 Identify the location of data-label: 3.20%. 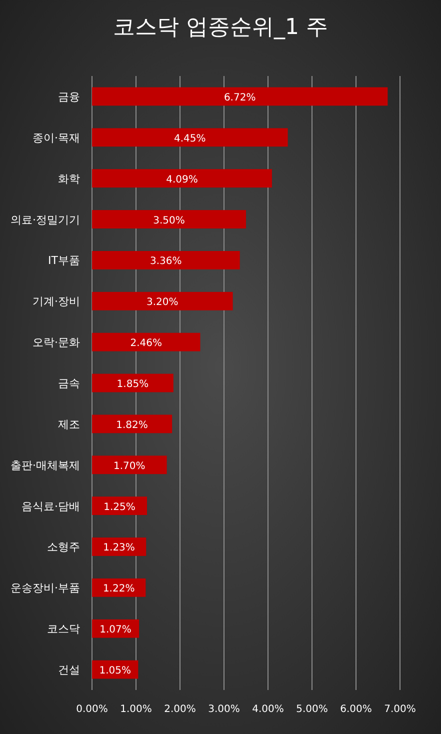
(162, 302).